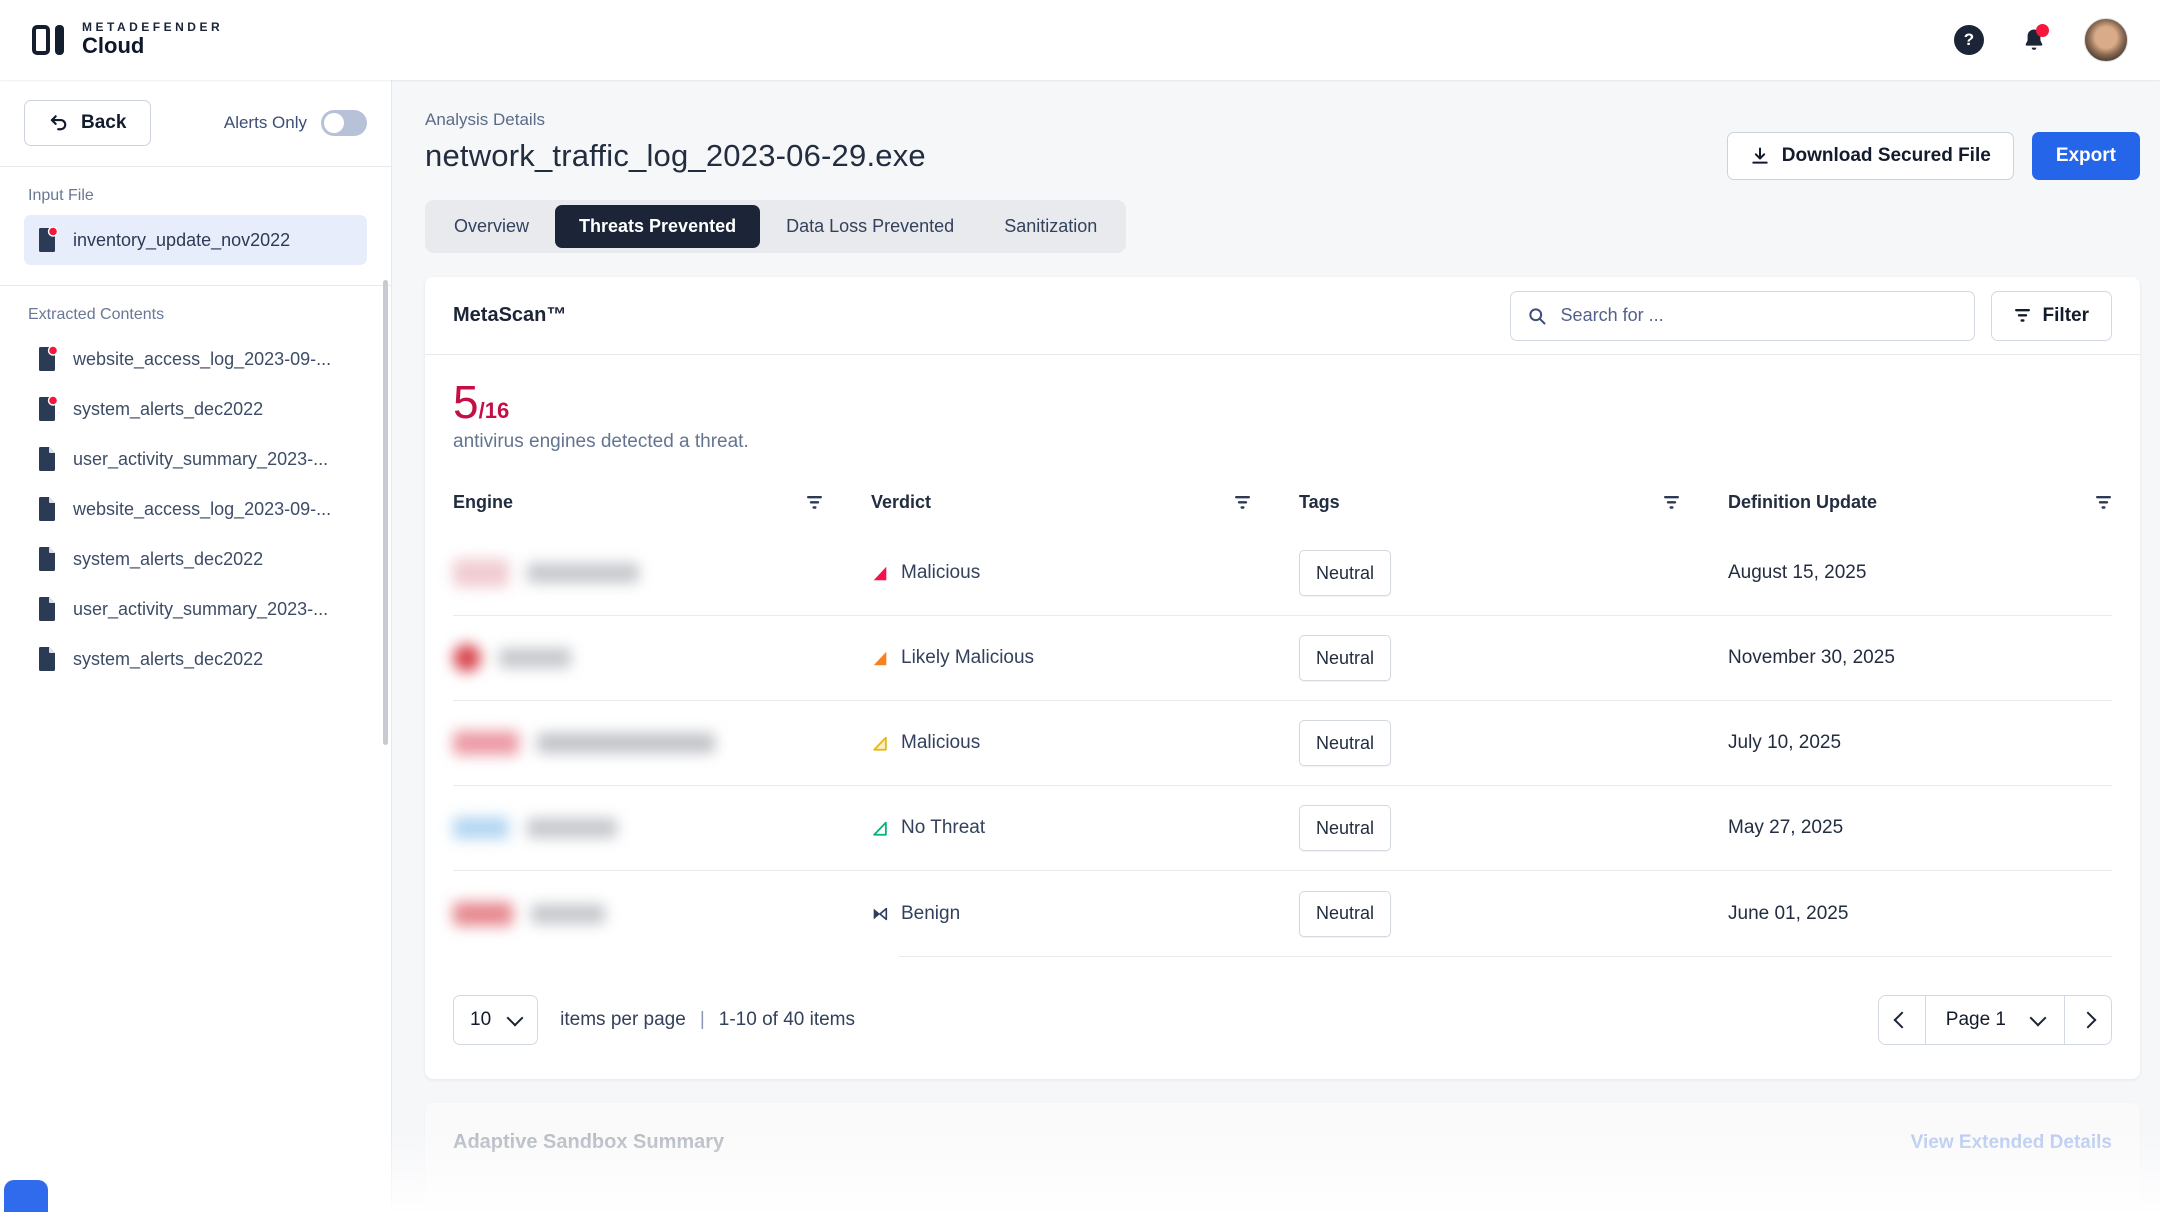  I want to click on view-extended-details-link: View Extended Details, so click(2011, 1142).